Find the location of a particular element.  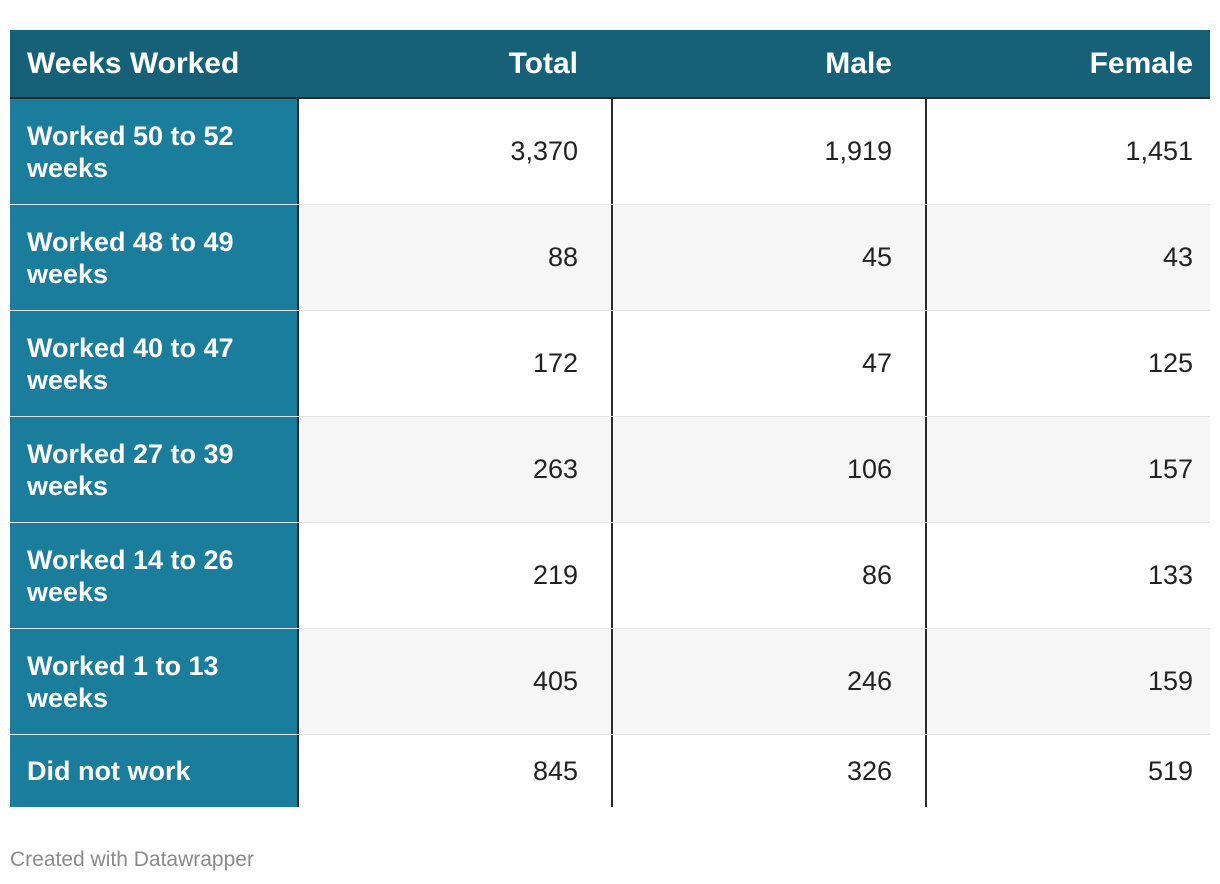

cell-total: 88 is located at coordinates (454, 257).